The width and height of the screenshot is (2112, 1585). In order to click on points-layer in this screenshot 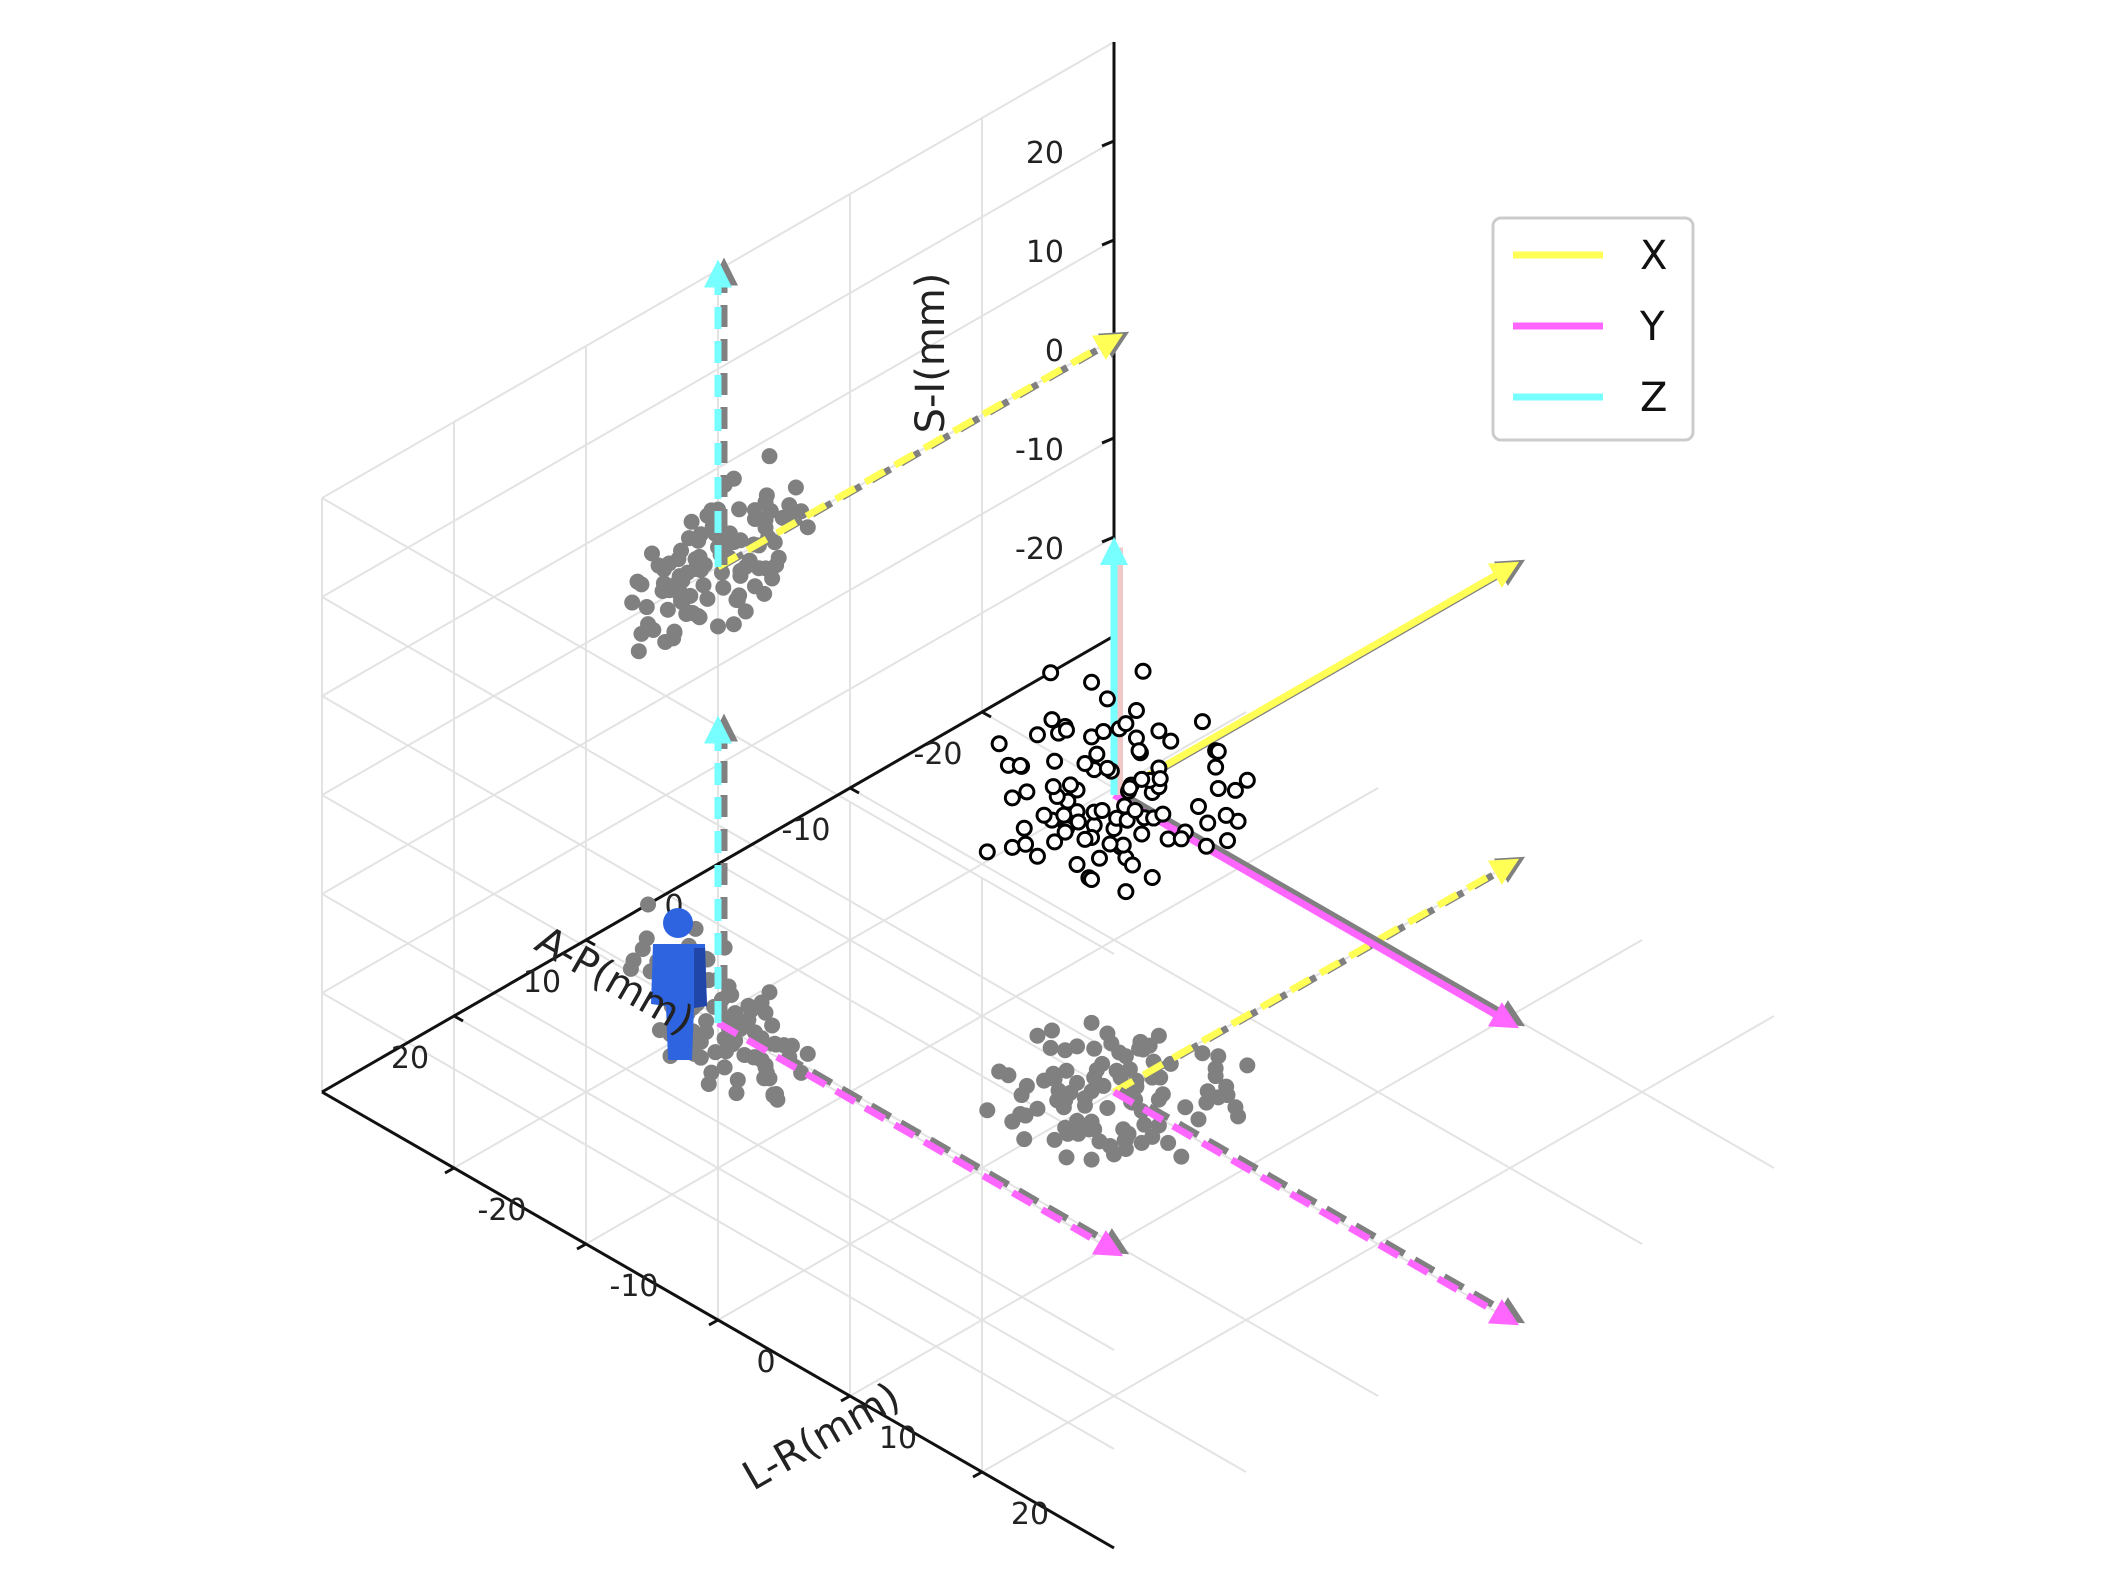, I will do `click(1117, 781)`.